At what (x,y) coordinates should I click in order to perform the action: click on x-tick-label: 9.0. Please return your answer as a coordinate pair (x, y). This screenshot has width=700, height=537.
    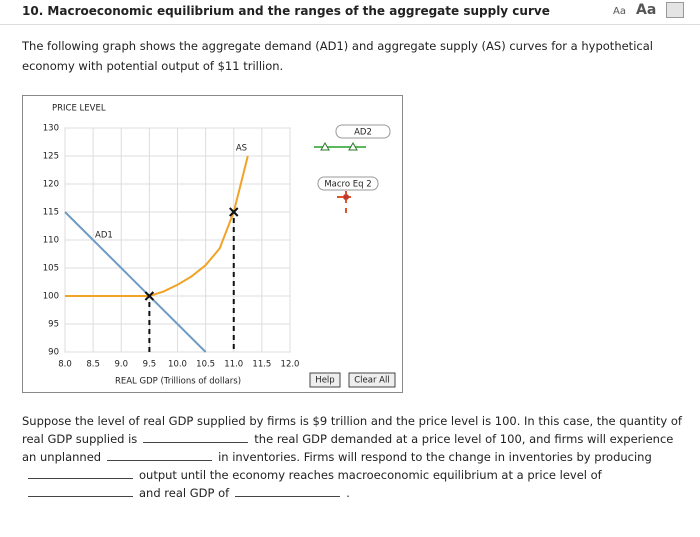
    Looking at the image, I should click on (121, 365).